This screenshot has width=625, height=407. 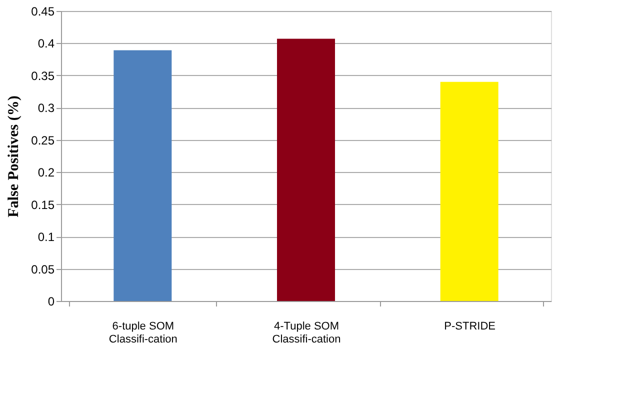 What do you see at coordinates (43, 11) in the screenshot?
I see `y-tick-label: 0.45` at bounding box center [43, 11].